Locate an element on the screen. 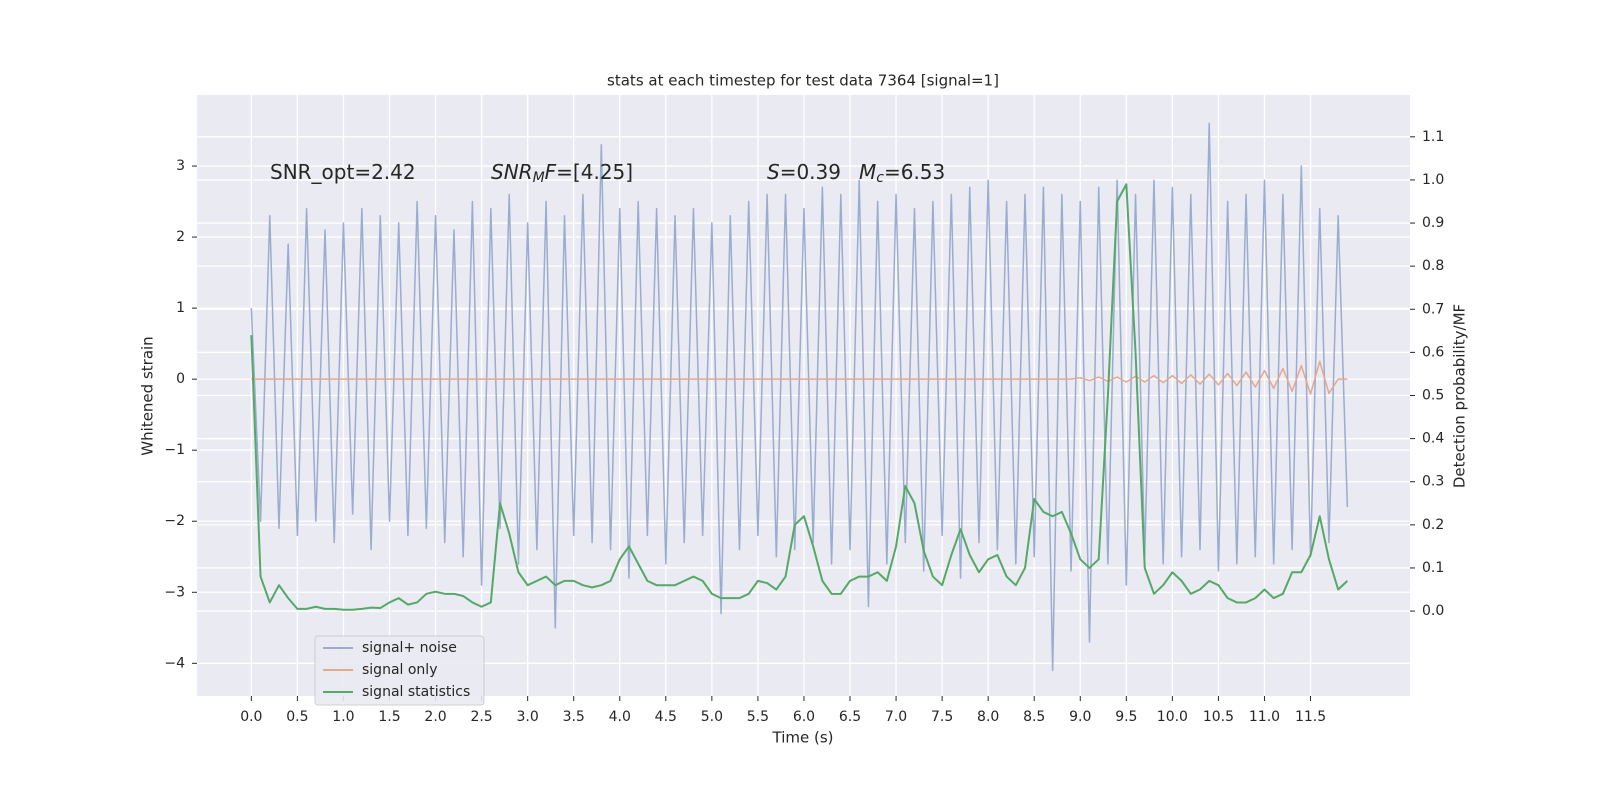 This screenshot has height=800, width=1600. legend-label: signal only is located at coordinates (399, 670).